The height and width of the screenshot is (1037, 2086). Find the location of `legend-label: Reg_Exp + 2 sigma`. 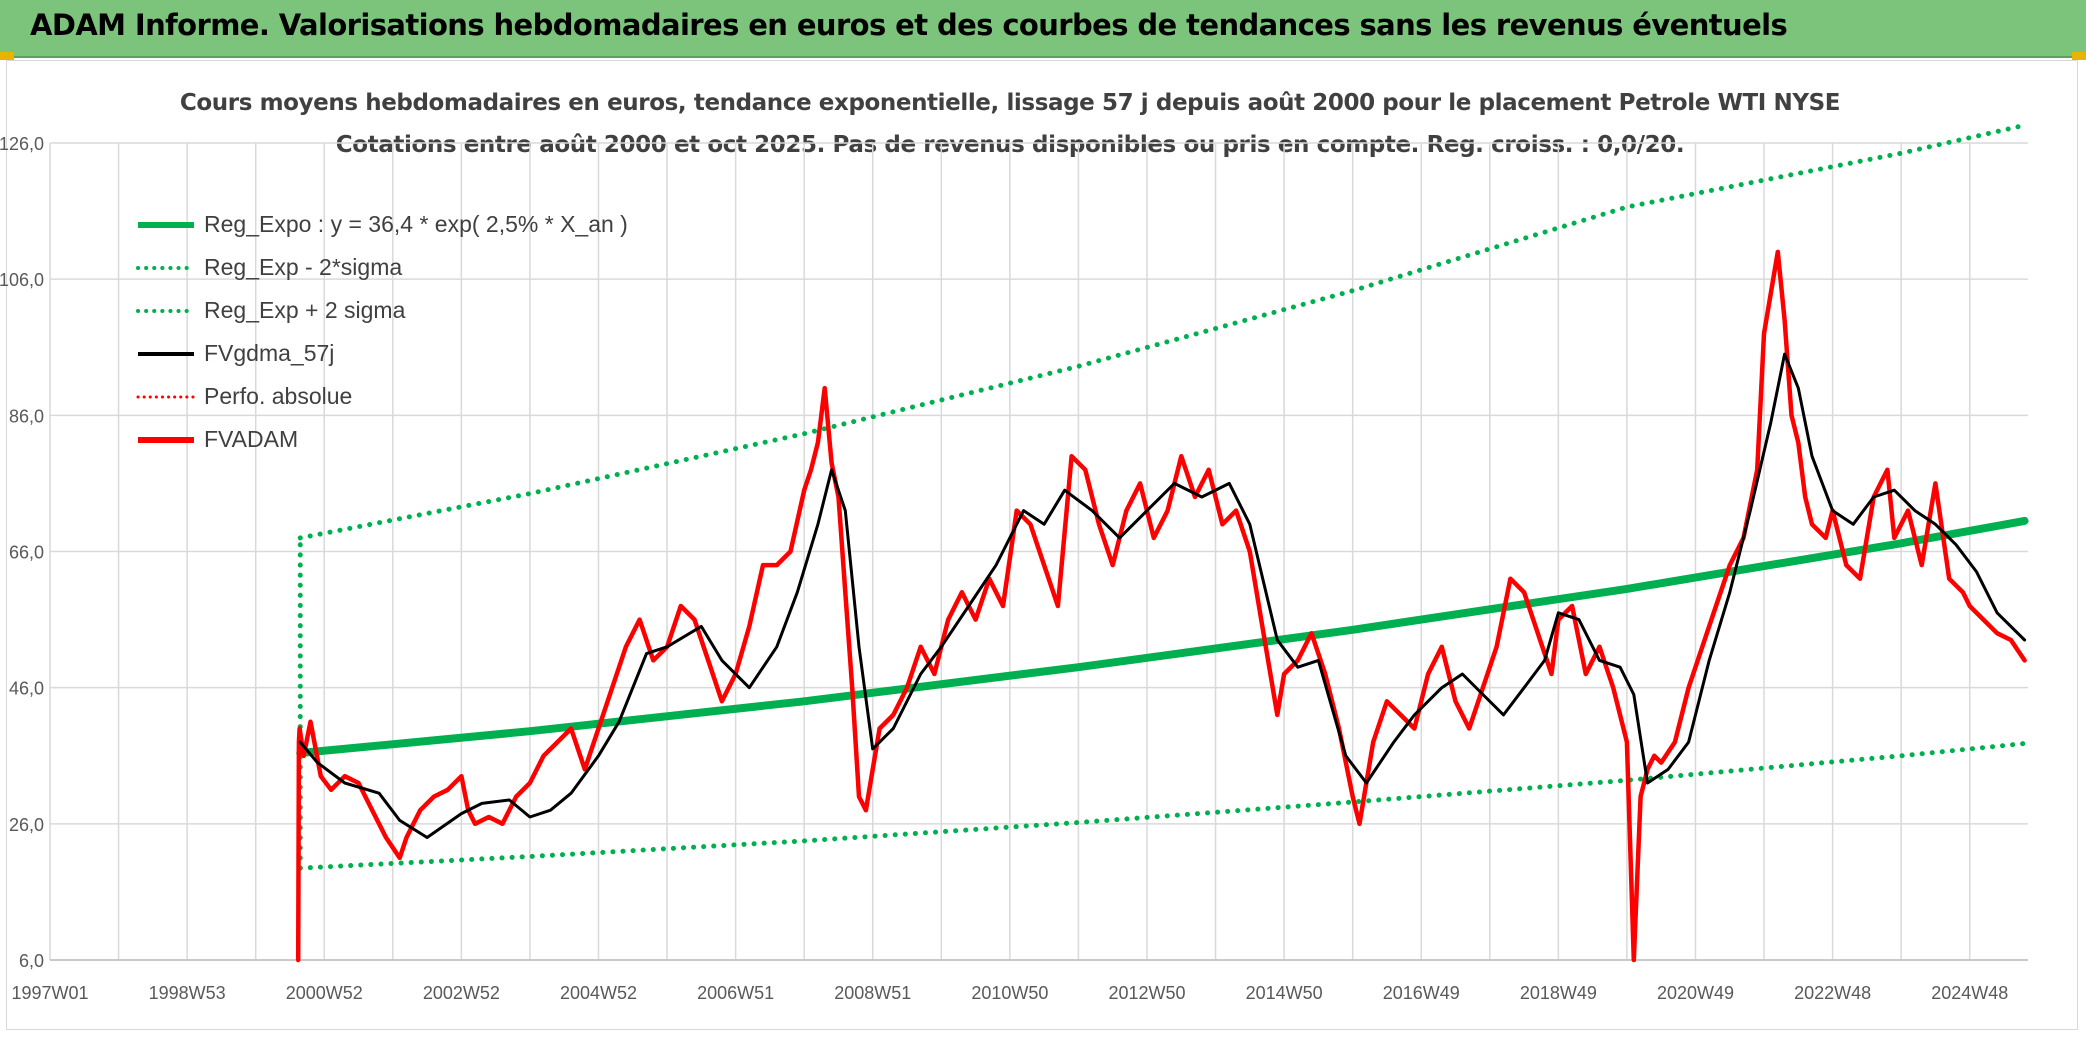

legend-label: Reg_Exp + 2 sigma is located at coordinates (305, 310).